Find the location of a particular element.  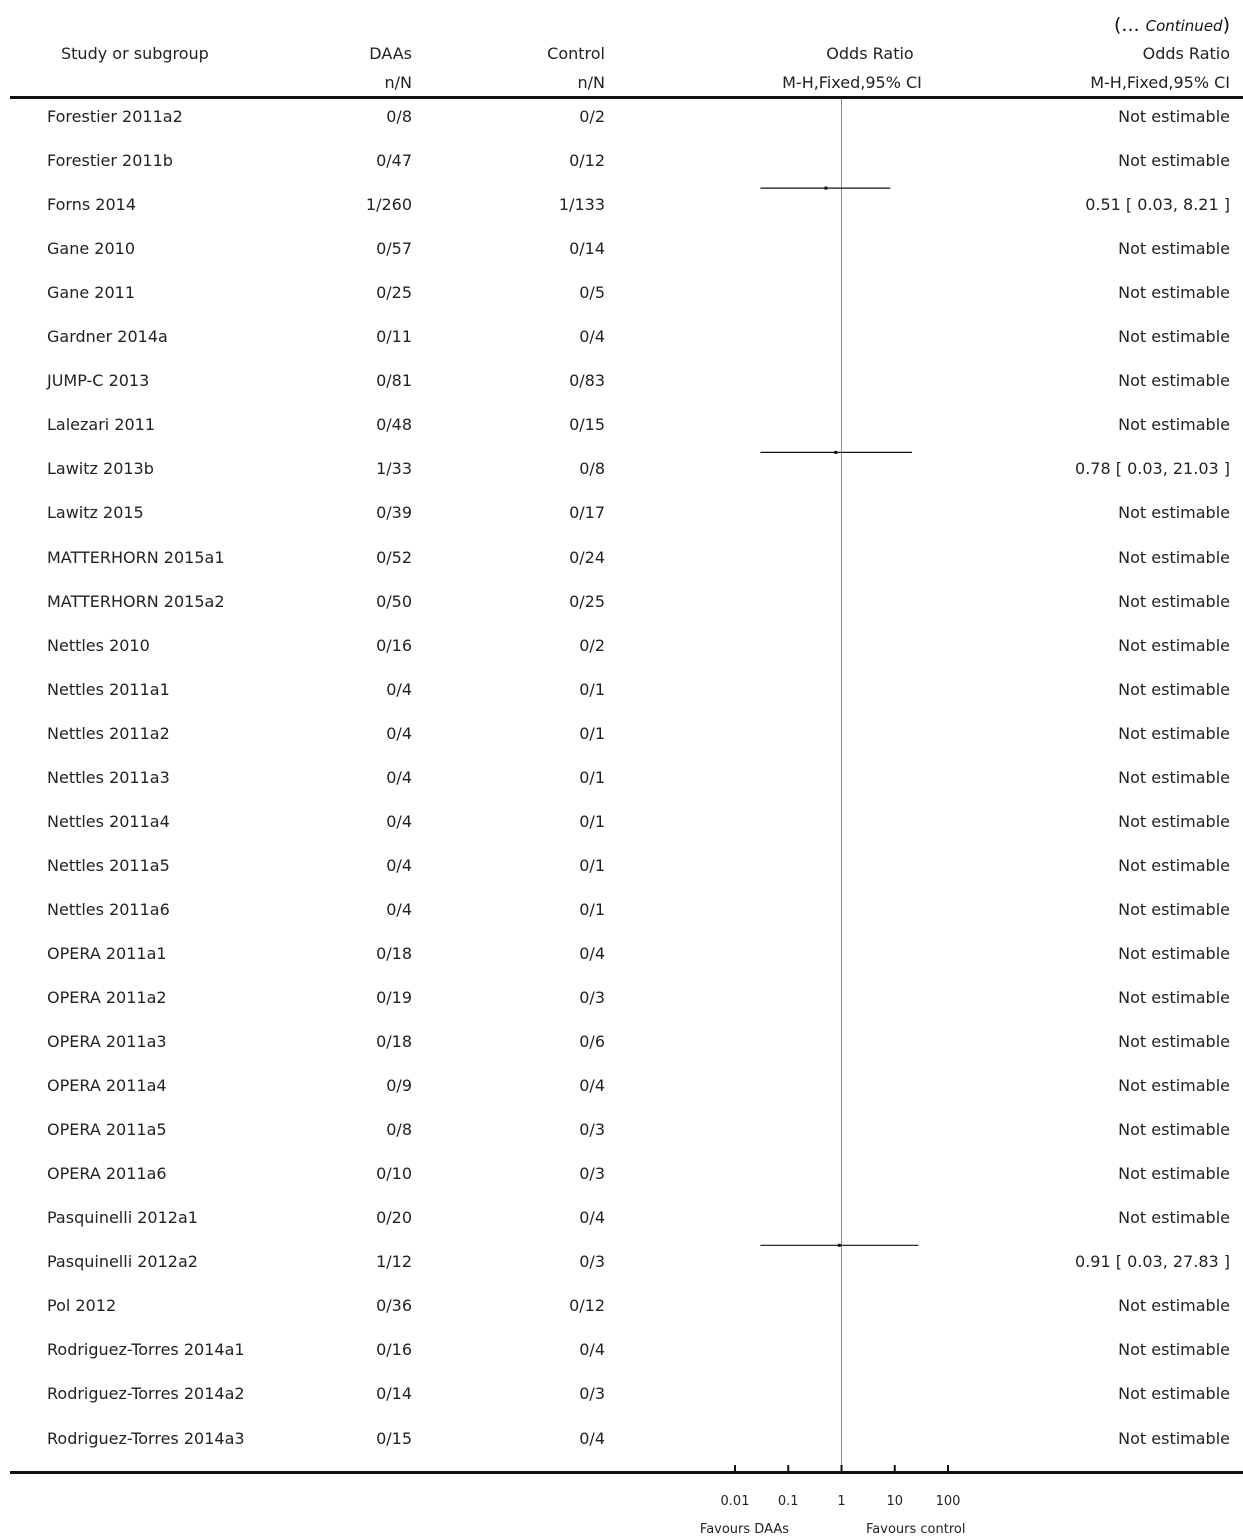

control-value: 0/2 is located at coordinates (592, 645).